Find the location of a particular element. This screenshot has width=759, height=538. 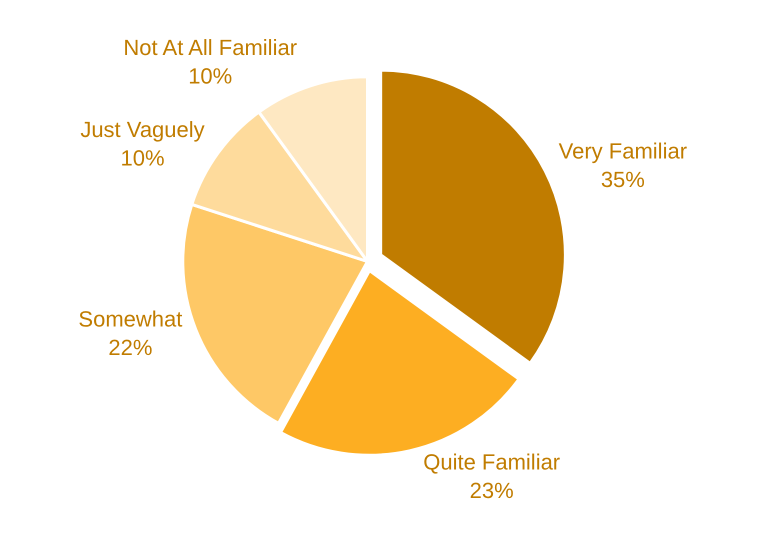

slice-label: Not At All Familiar is located at coordinates (210, 47).